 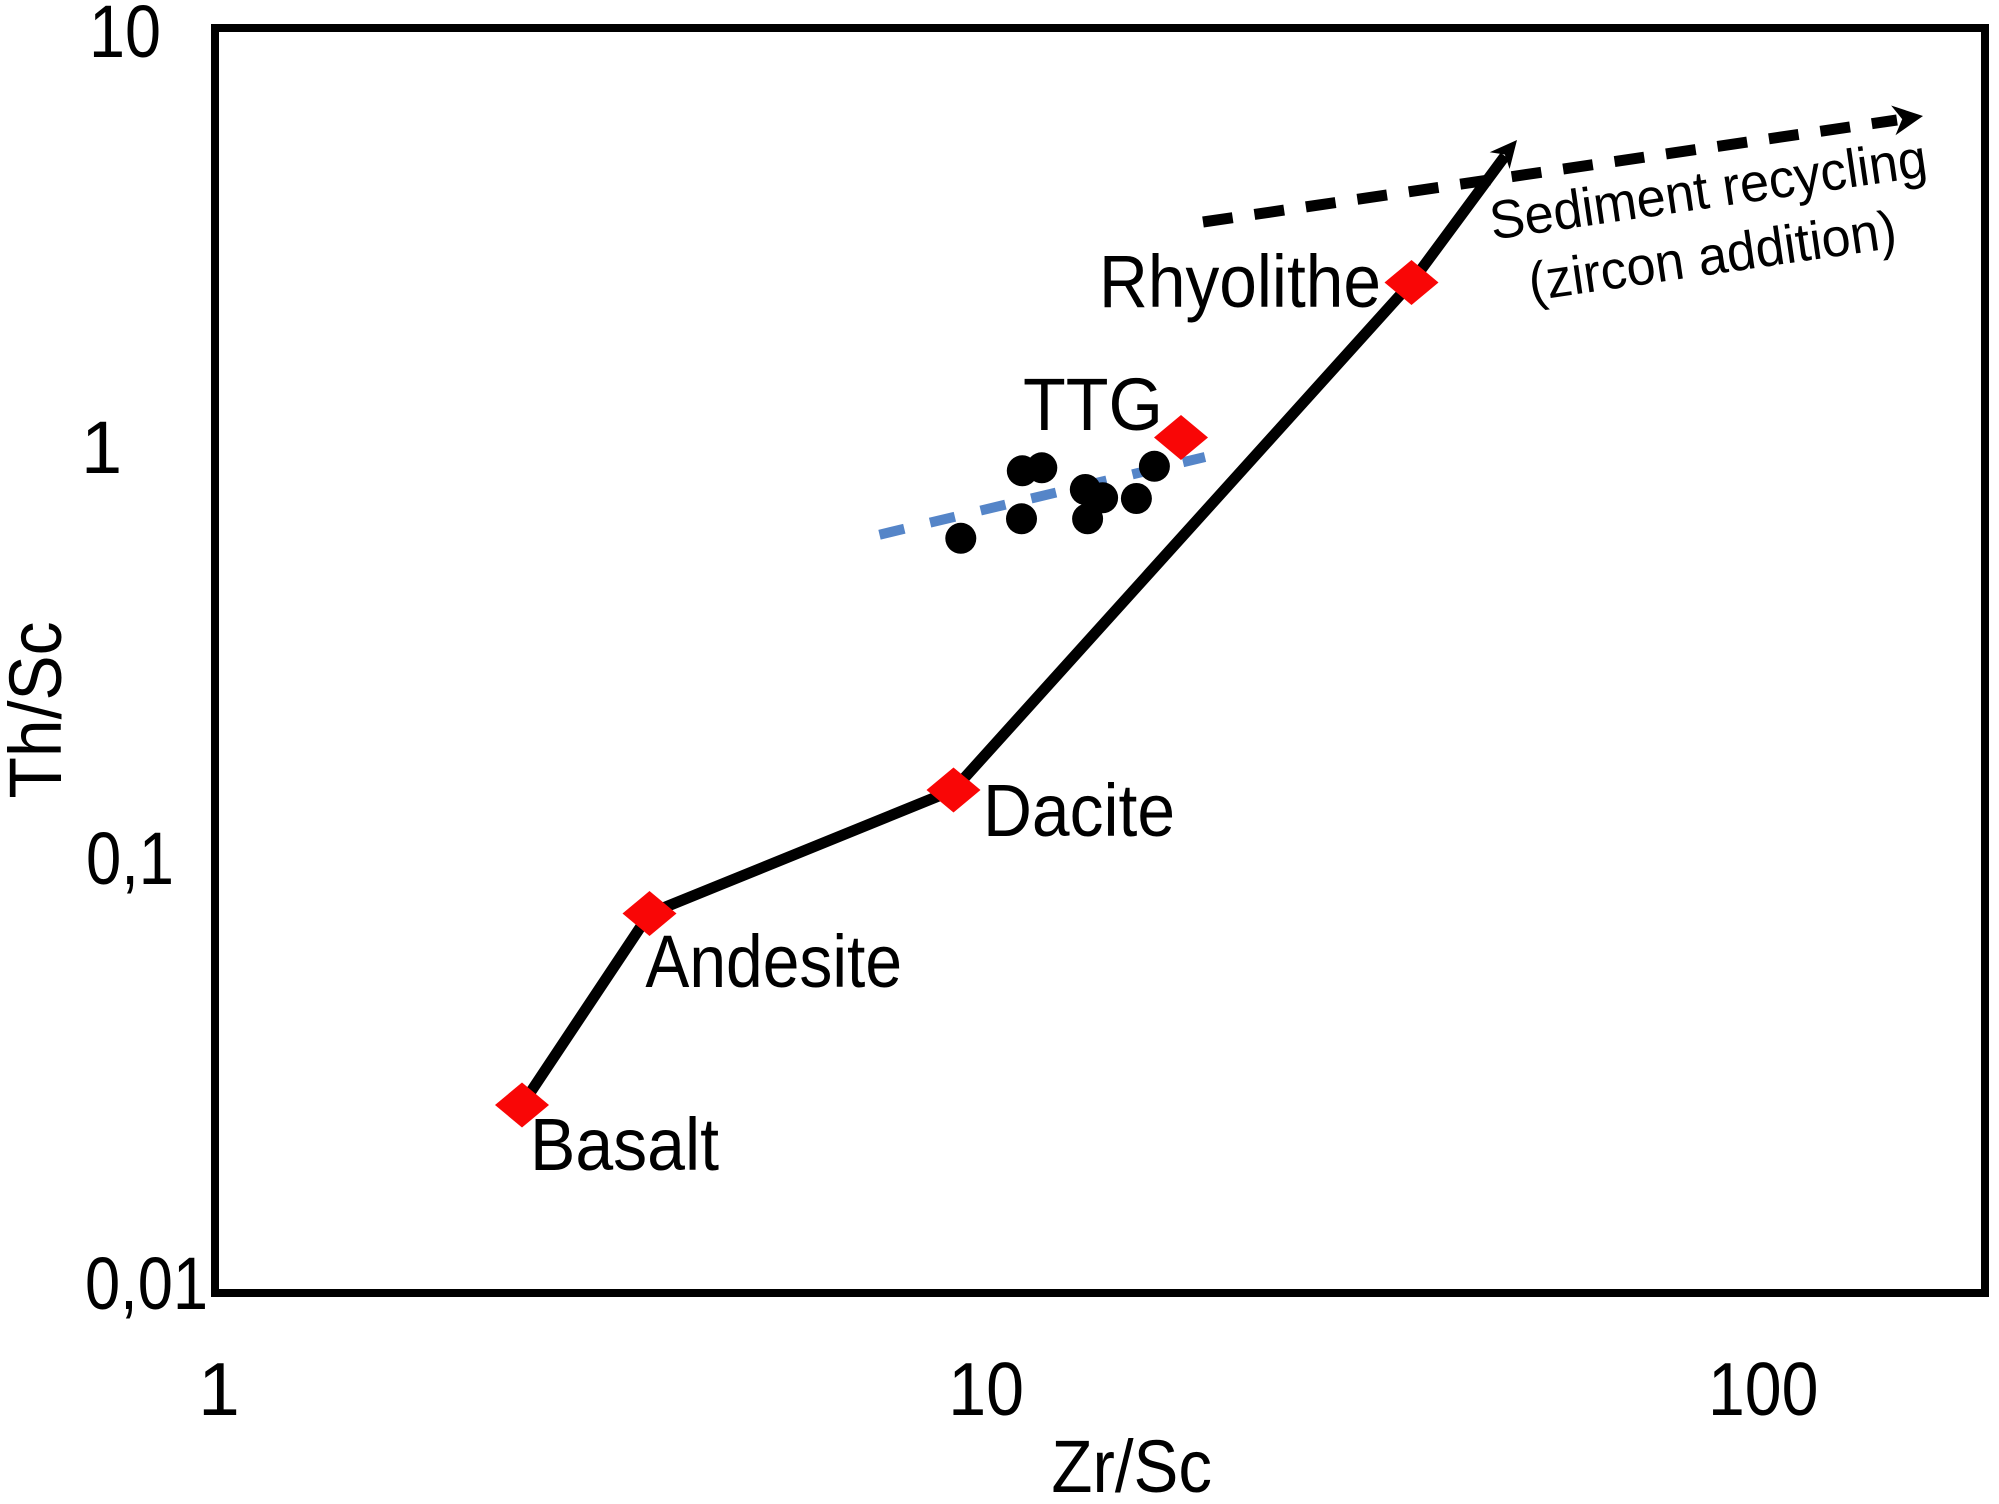 What do you see at coordinates (1131, 1464) in the screenshot?
I see `svg-text: Zr/Sc` at bounding box center [1131, 1464].